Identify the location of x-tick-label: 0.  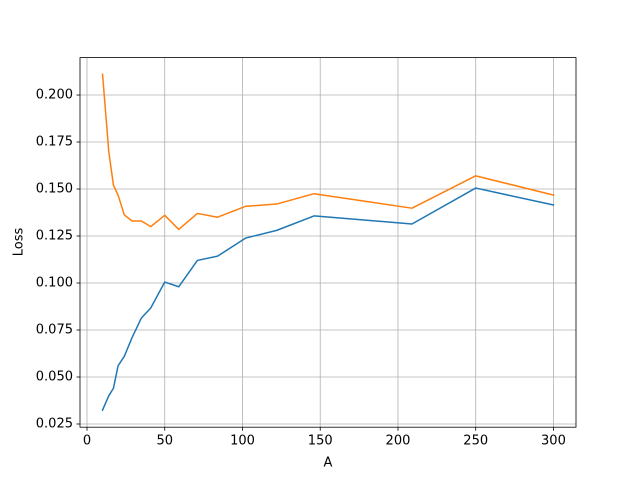
(87, 441).